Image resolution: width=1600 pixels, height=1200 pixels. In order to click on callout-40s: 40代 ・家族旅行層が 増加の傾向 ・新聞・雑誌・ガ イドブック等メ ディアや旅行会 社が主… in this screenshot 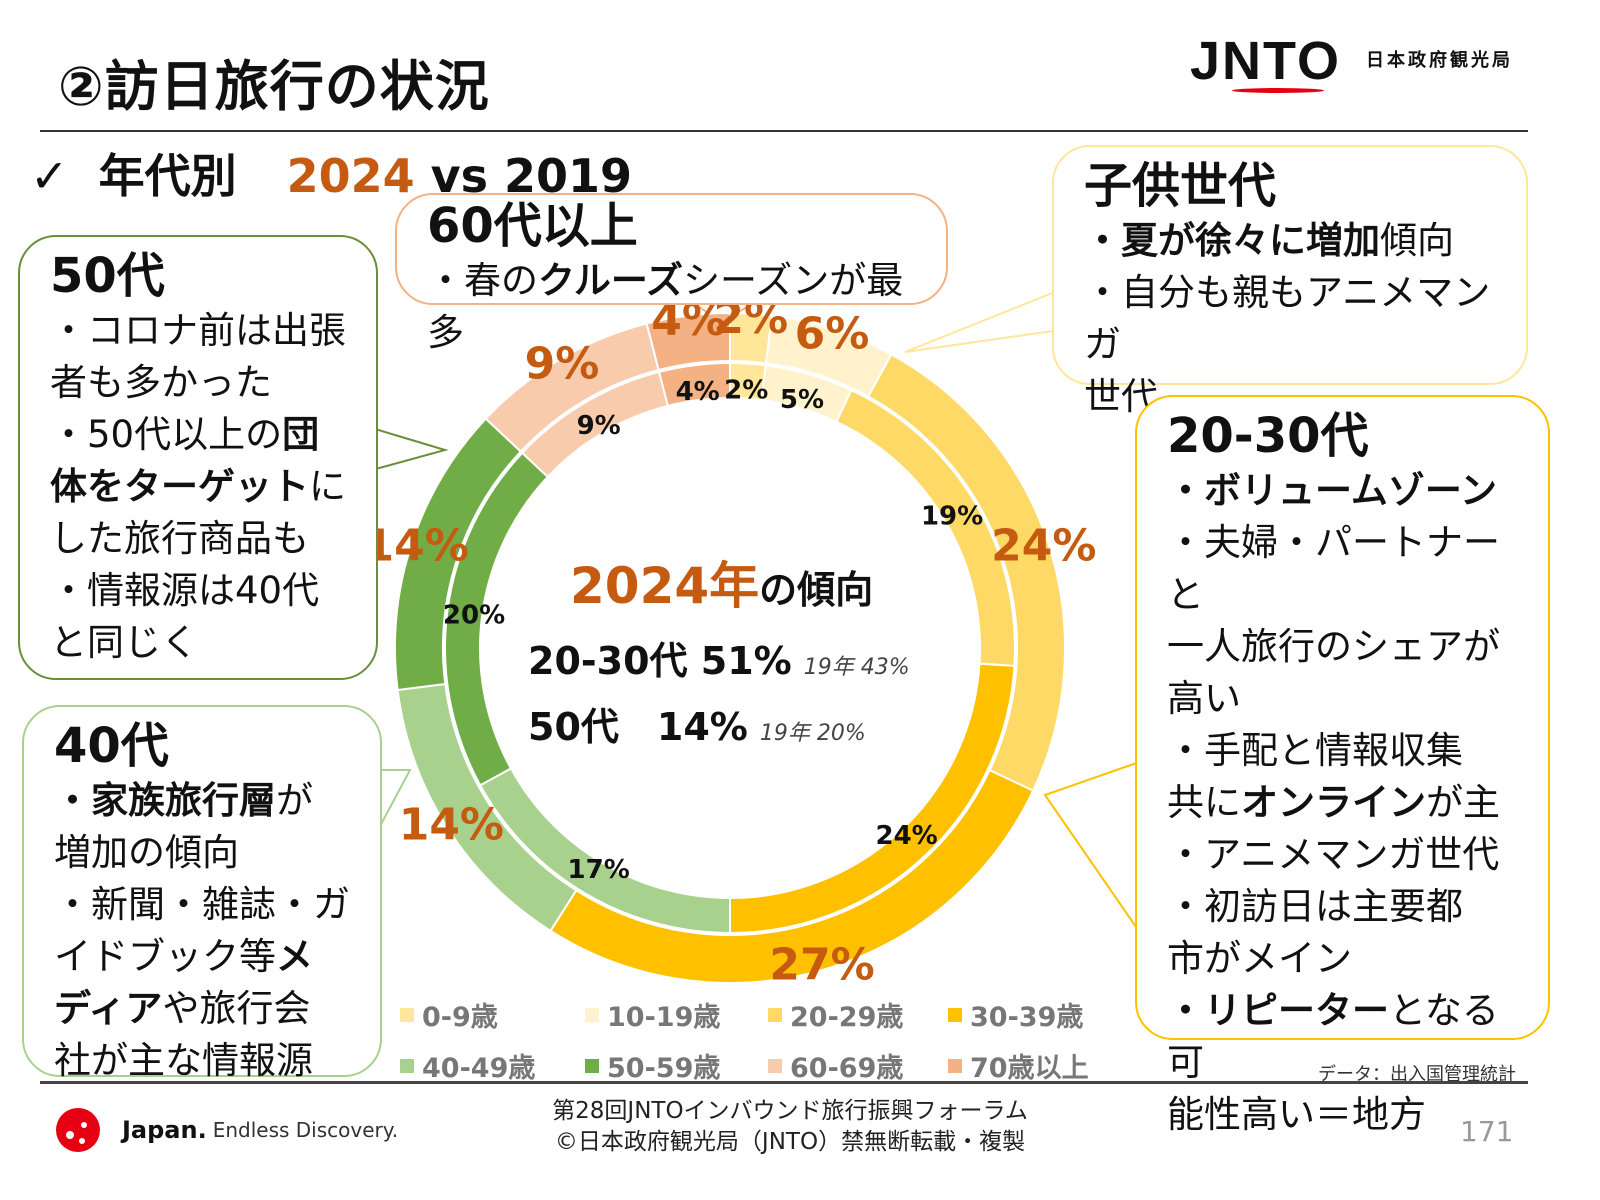, I will do `click(202, 893)`.